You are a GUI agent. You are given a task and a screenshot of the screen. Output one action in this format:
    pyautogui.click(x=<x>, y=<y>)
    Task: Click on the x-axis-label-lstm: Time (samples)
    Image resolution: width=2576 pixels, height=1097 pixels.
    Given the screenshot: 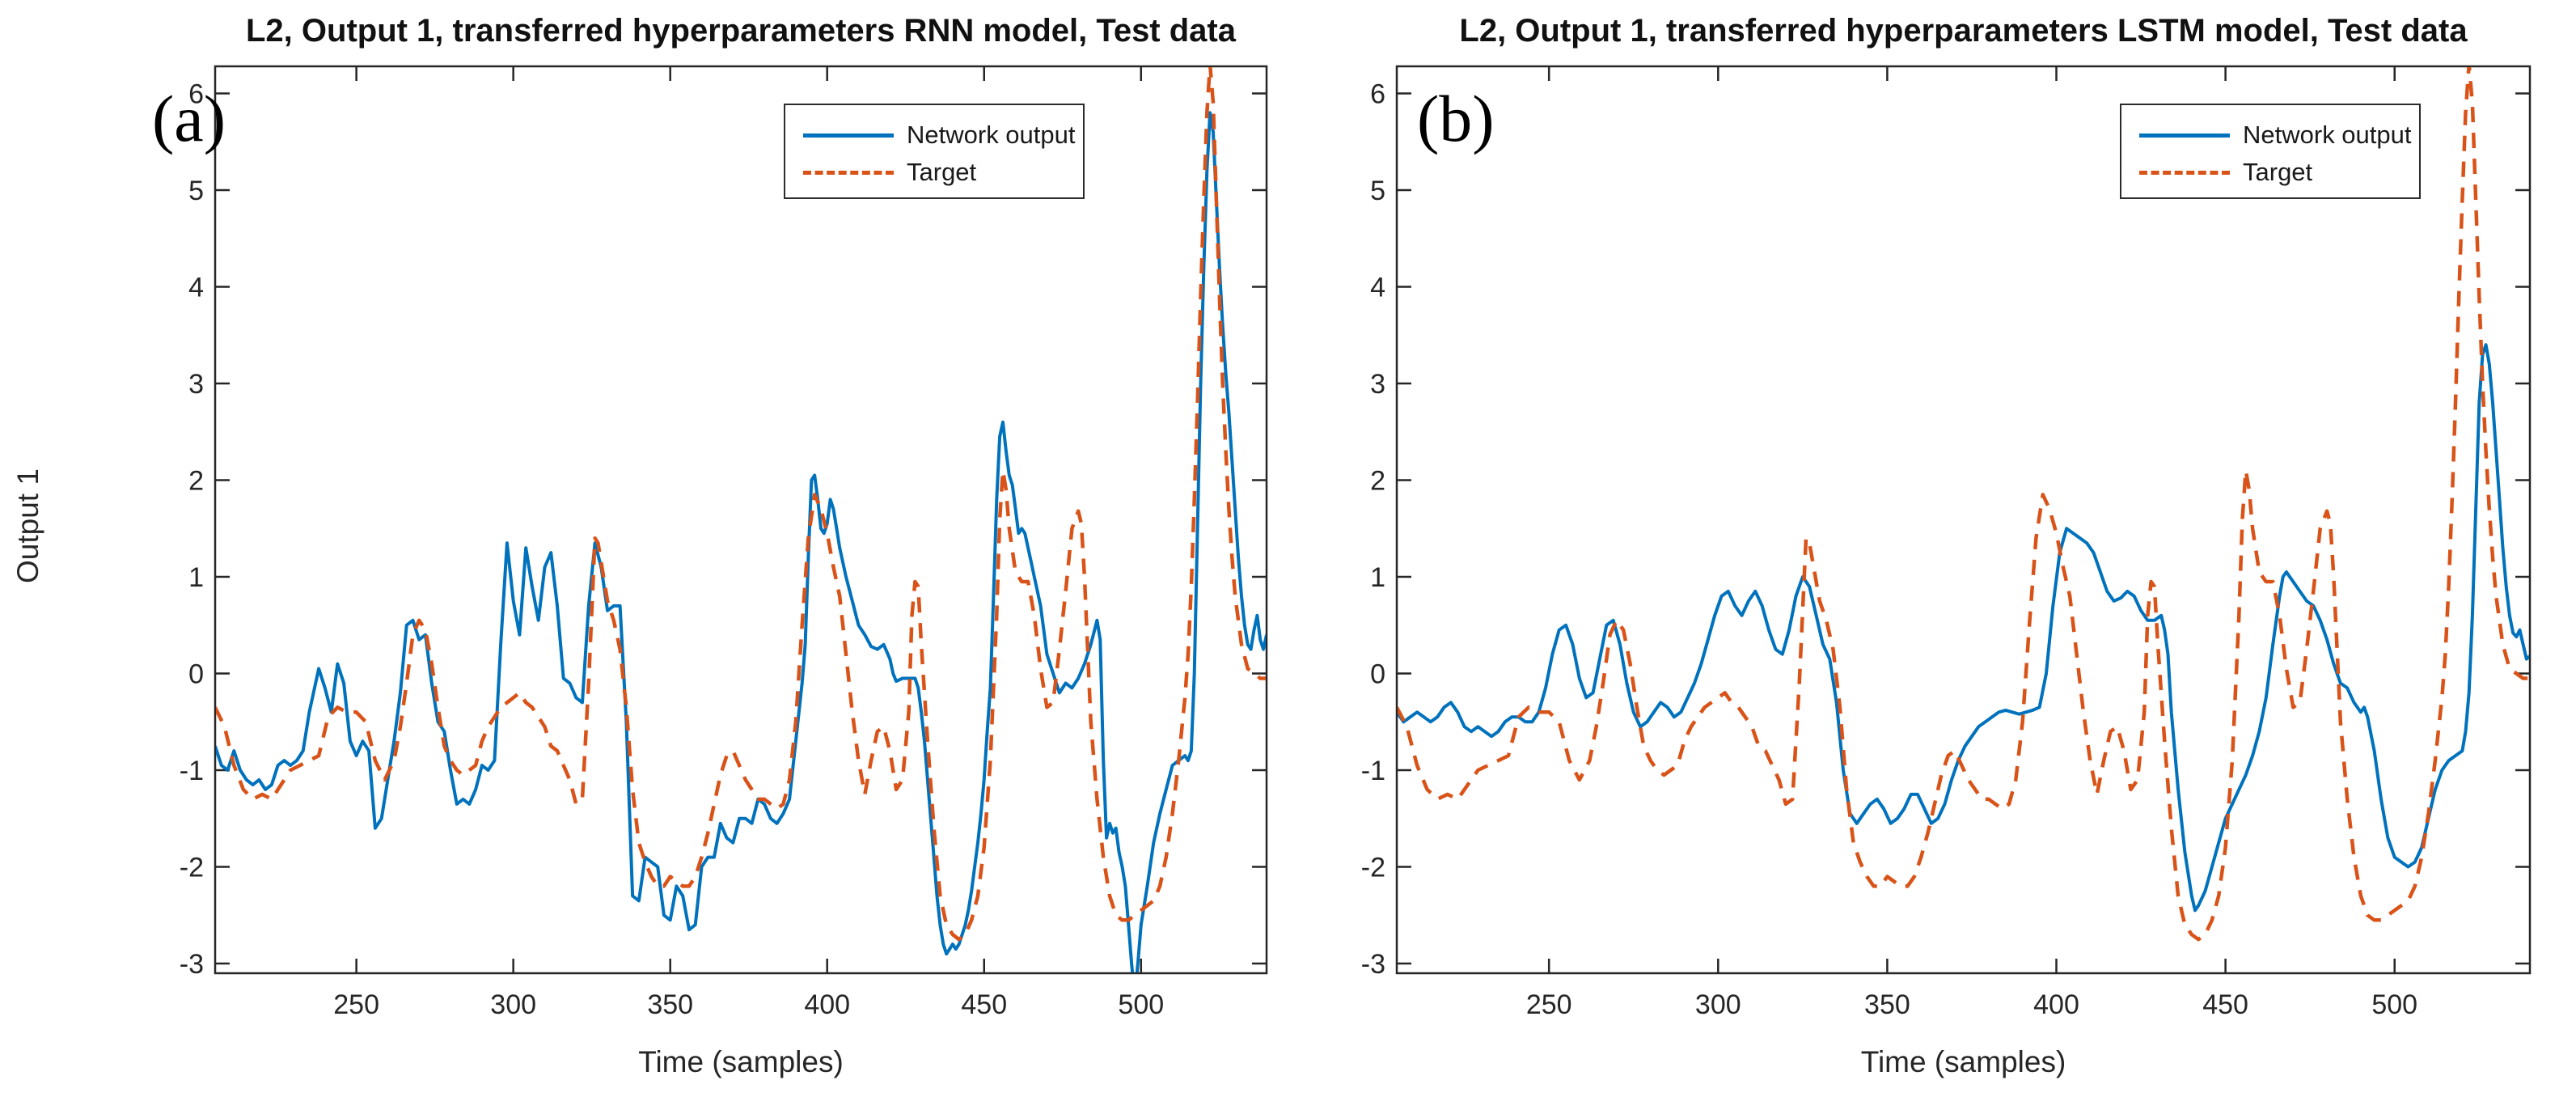 What is the action you would take?
    pyautogui.click(x=1963, y=1062)
    